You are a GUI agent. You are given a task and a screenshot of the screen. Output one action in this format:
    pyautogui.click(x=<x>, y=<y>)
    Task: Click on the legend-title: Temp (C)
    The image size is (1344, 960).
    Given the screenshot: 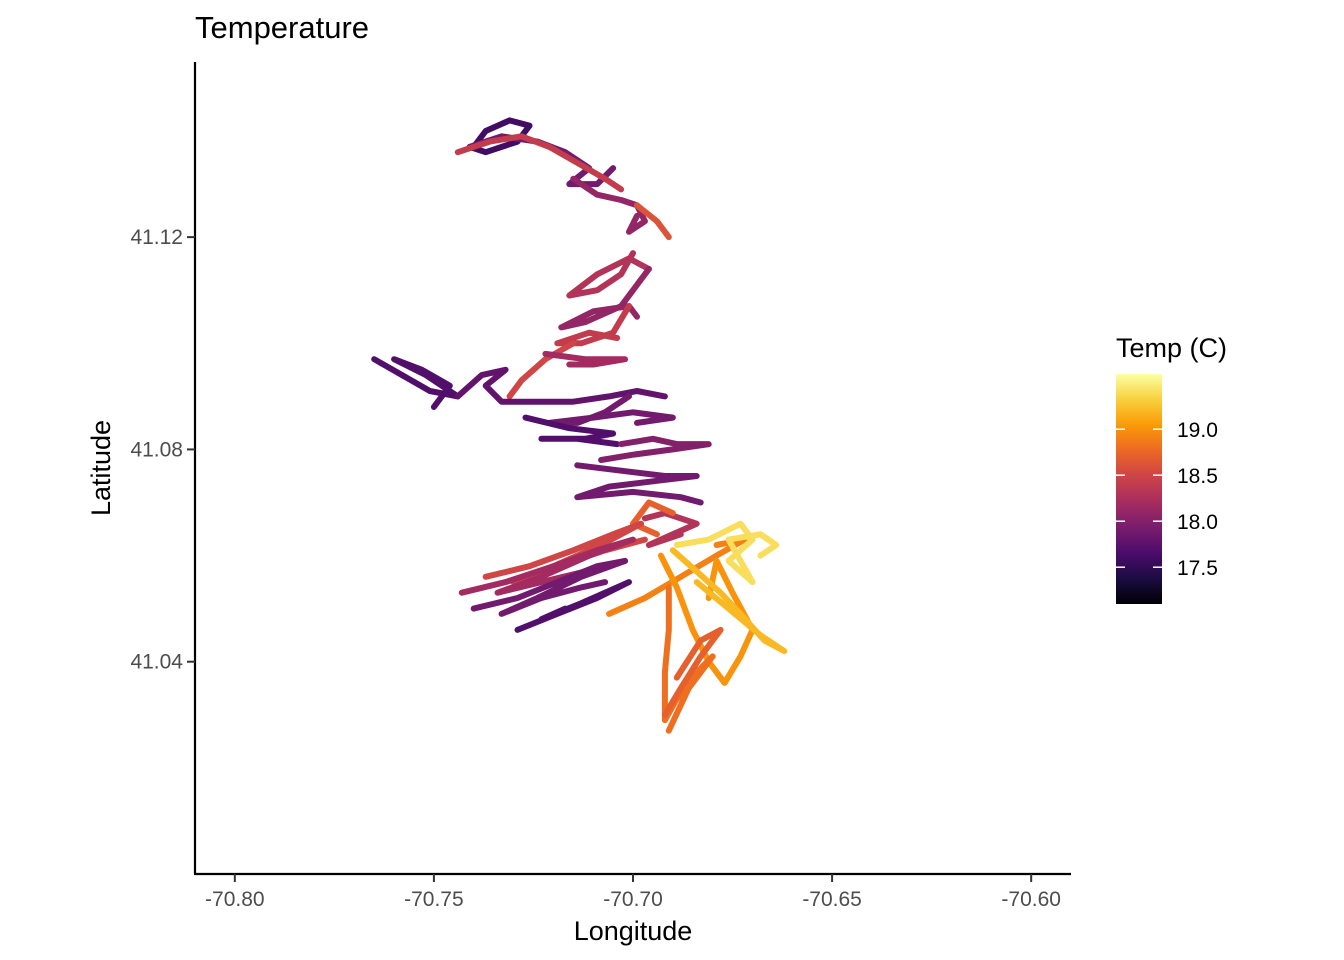 What is the action you would take?
    pyautogui.click(x=1171, y=348)
    